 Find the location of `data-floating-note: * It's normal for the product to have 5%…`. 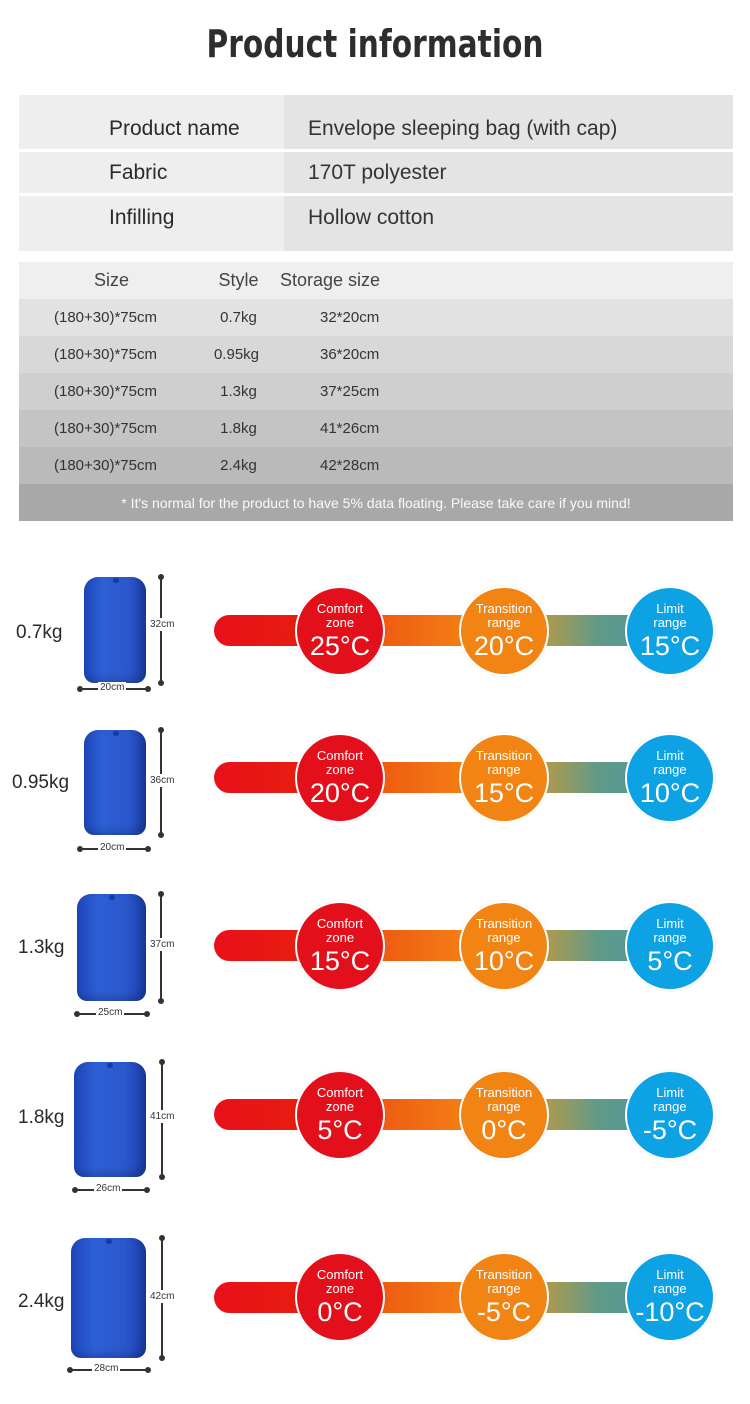

data-floating-note: * It's normal for the product to have 5%… is located at coordinates (376, 502).